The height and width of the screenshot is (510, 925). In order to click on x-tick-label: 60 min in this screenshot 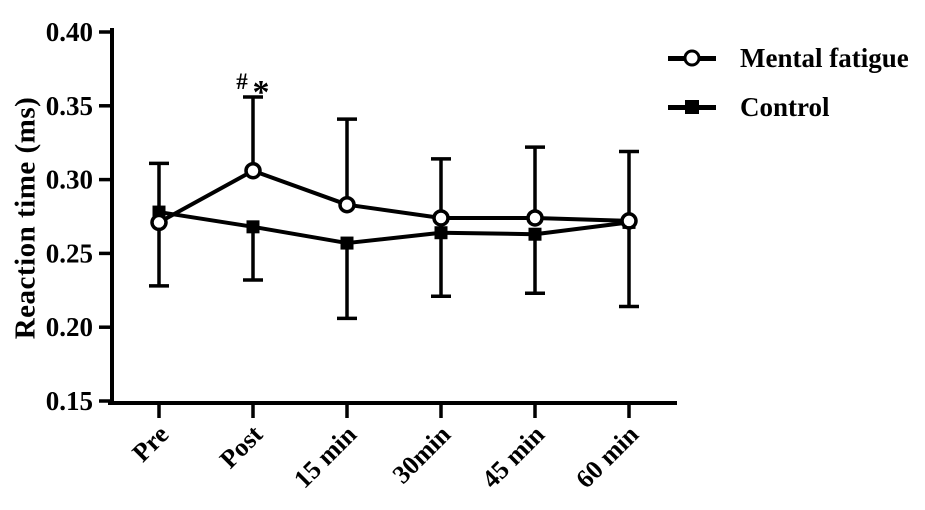, I will do `click(607, 456)`.